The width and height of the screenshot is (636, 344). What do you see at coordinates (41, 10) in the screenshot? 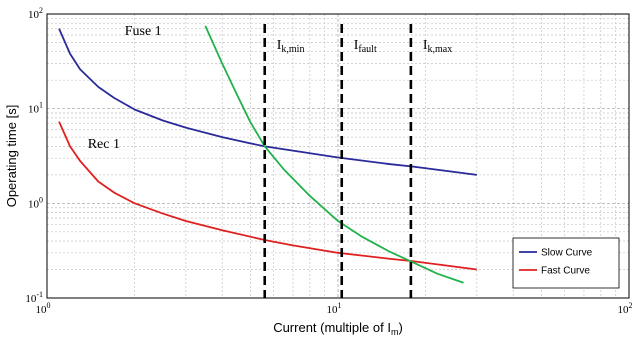
I see `y-tick-exp: 2` at bounding box center [41, 10].